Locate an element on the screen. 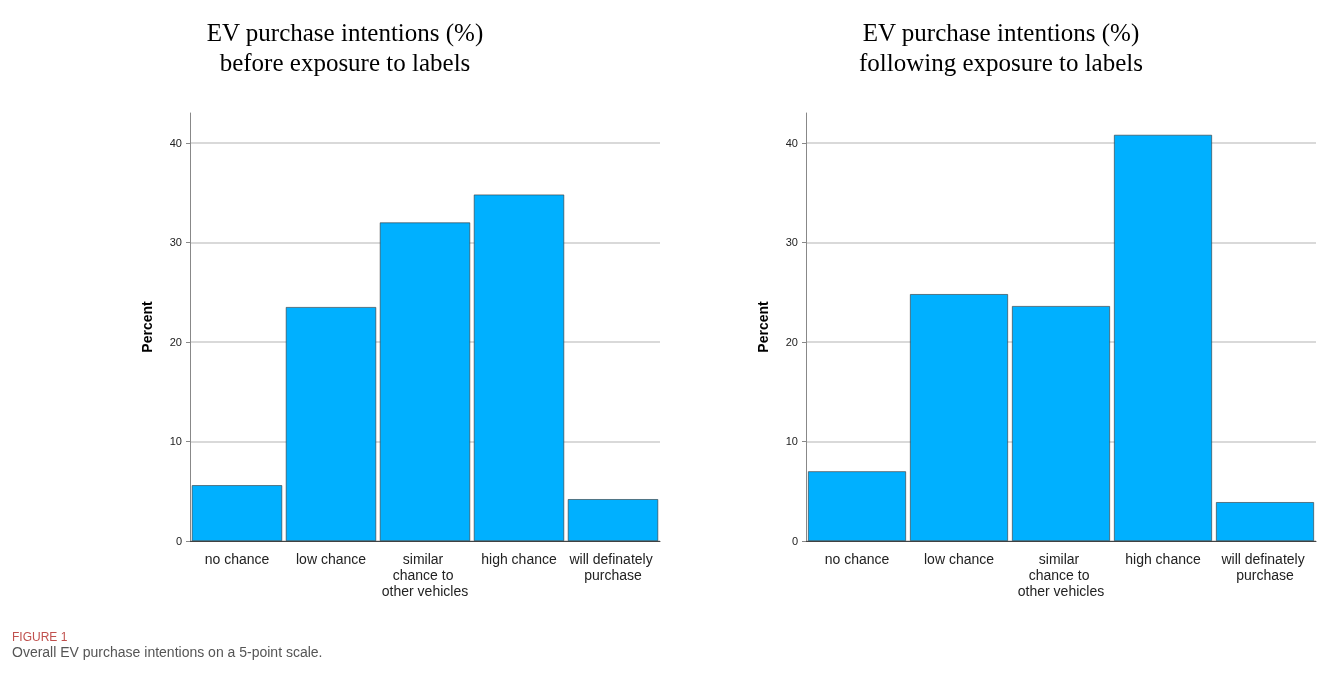 The height and width of the screenshot is (700, 1331). chart-title: EV purchase intentions (%) before exposure to labels is located at coordinates (345, 47).